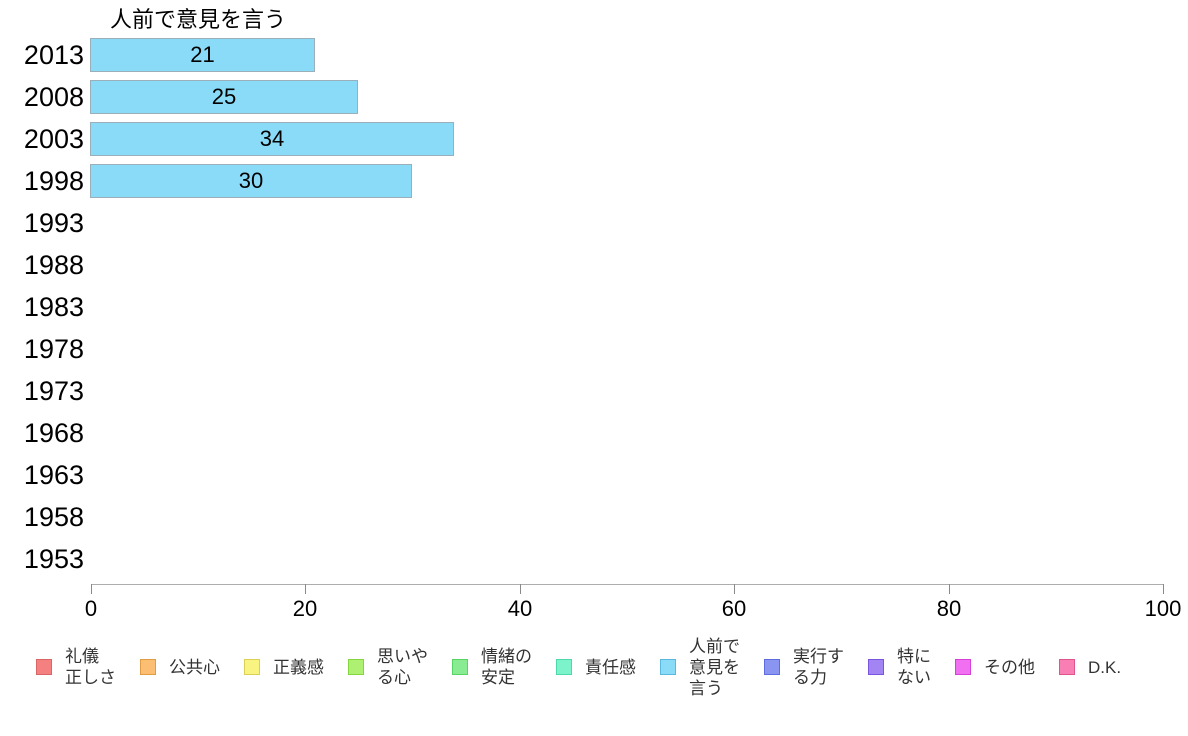 This screenshot has width=1188, height=736. Describe the element at coordinates (610, 667) in the screenshot. I see `legend-label: 責任感` at that location.